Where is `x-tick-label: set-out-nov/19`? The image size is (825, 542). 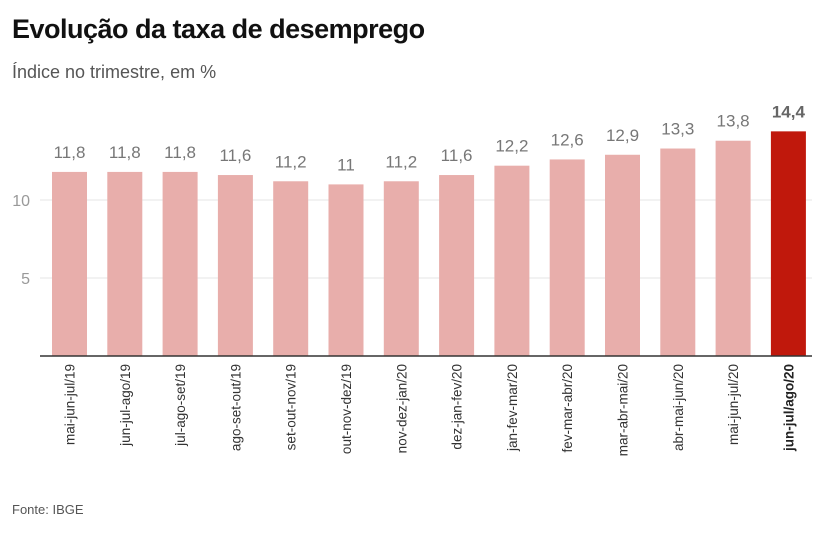 x-tick-label: set-out-nov/19 is located at coordinates (291, 407).